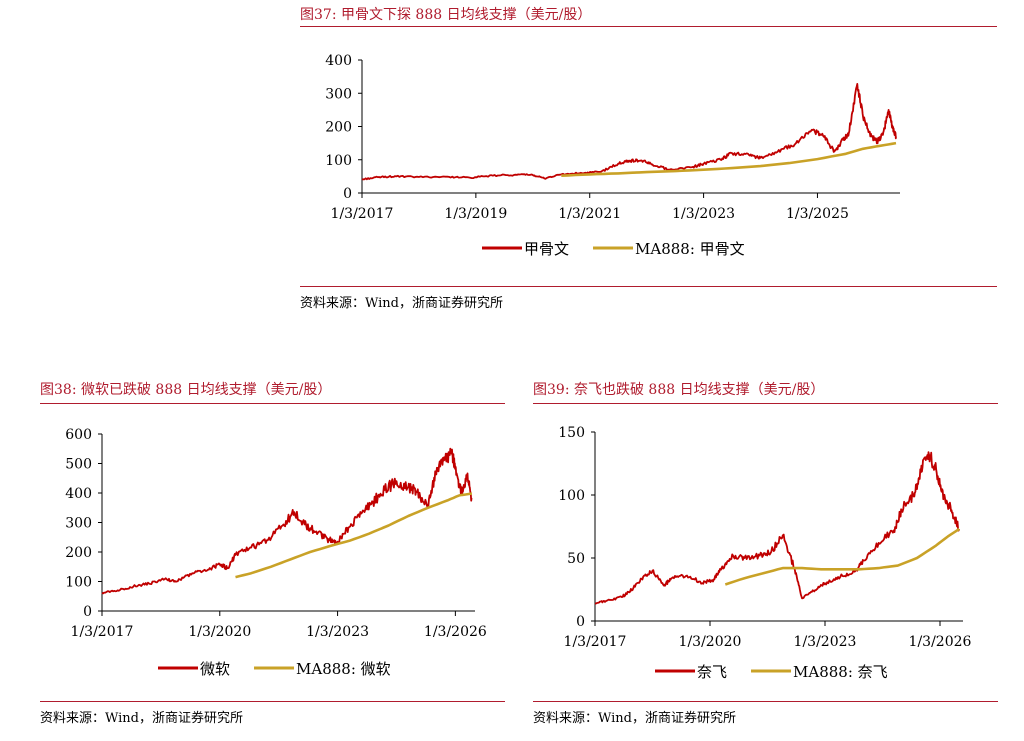  What do you see at coordinates (589, 214) in the screenshot?
I see `x-tick-label: 1/3/2021` at bounding box center [589, 214].